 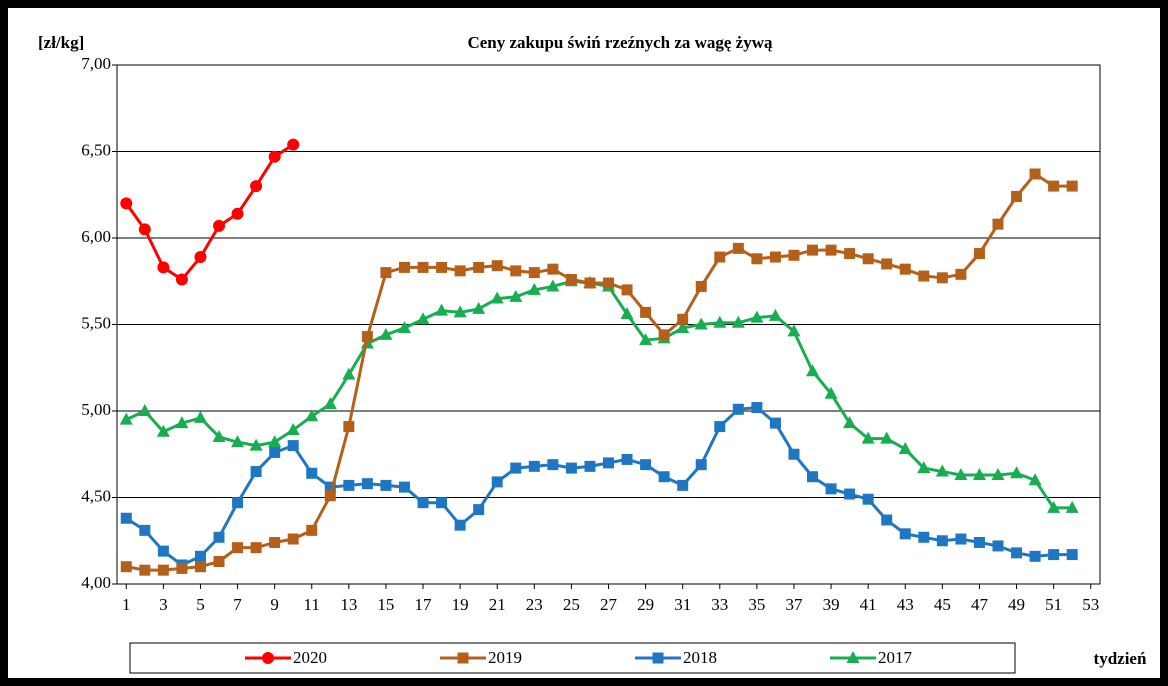 I want to click on x-tick-label: 23, so click(x=534, y=604).